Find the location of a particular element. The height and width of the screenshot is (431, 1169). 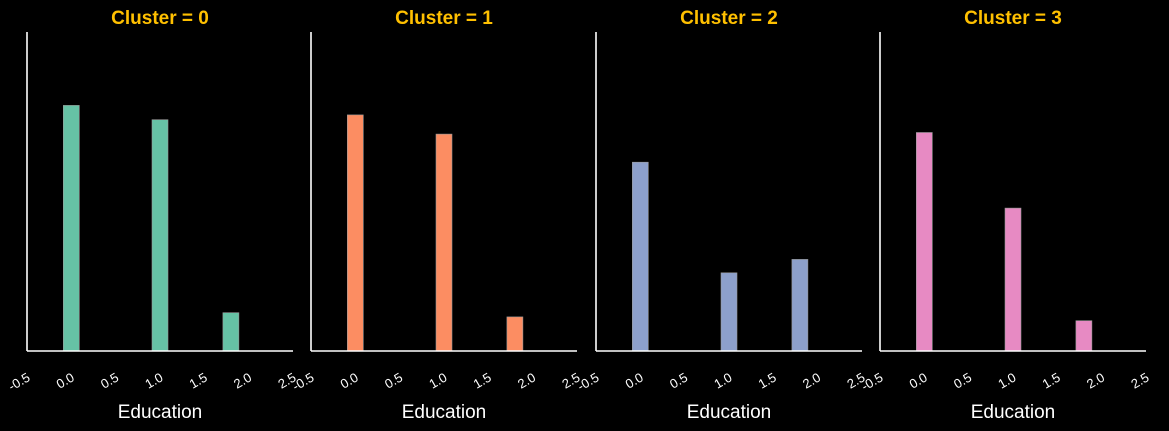

x-tick-label: 2.5 is located at coordinates (1139, 381).